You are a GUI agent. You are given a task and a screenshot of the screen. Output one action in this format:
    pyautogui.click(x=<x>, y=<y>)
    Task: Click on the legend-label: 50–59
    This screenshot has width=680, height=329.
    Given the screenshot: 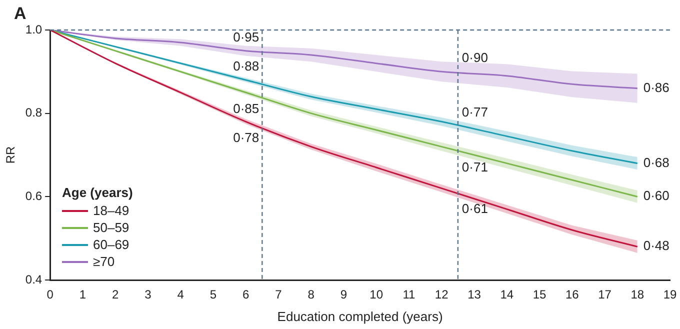 What is the action you would take?
    pyautogui.click(x=111, y=227)
    